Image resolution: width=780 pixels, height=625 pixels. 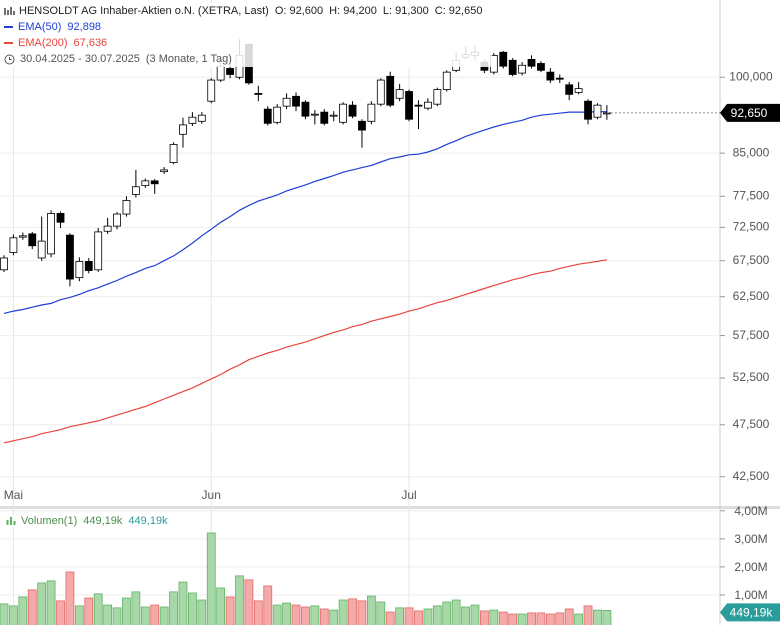 I want to click on y-tick-label: 100,000, so click(x=751, y=76).